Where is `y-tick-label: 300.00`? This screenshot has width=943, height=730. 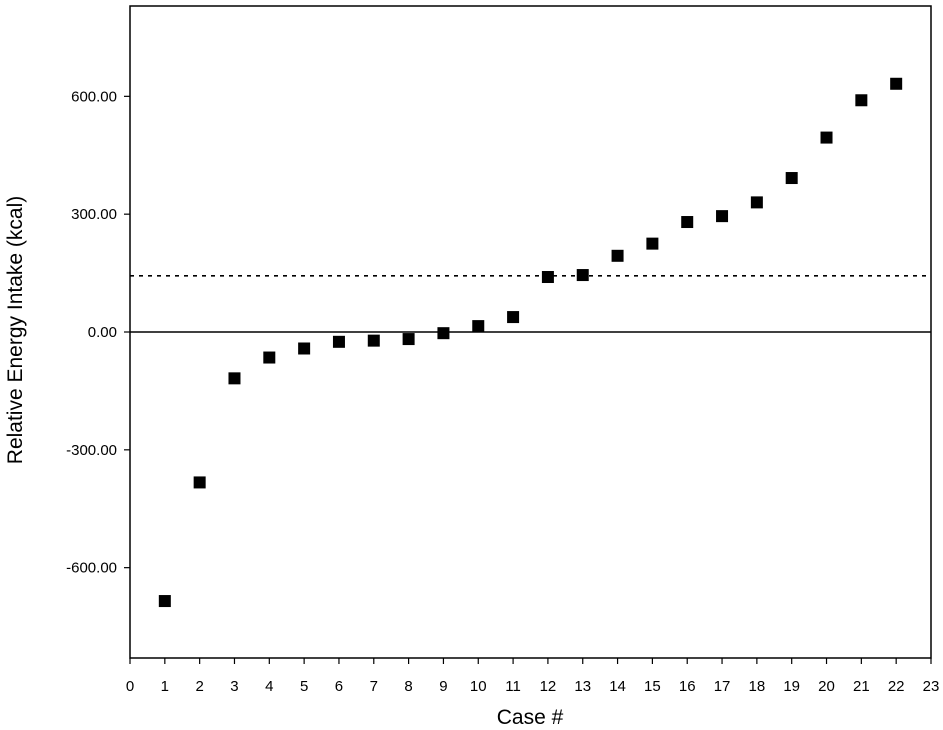
y-tick-label: 300.00 is located at coordinates (94, 214).